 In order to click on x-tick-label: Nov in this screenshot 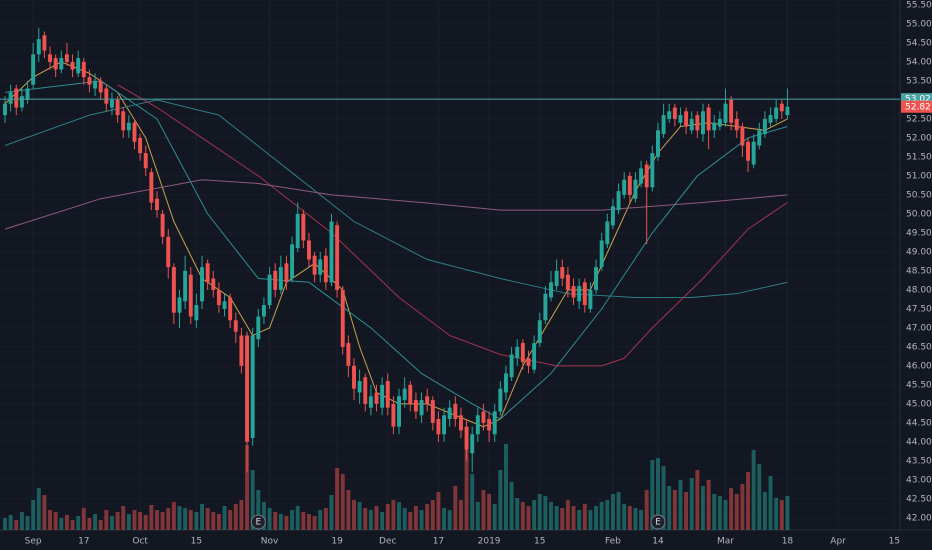, I will do `click(270, 542)`.